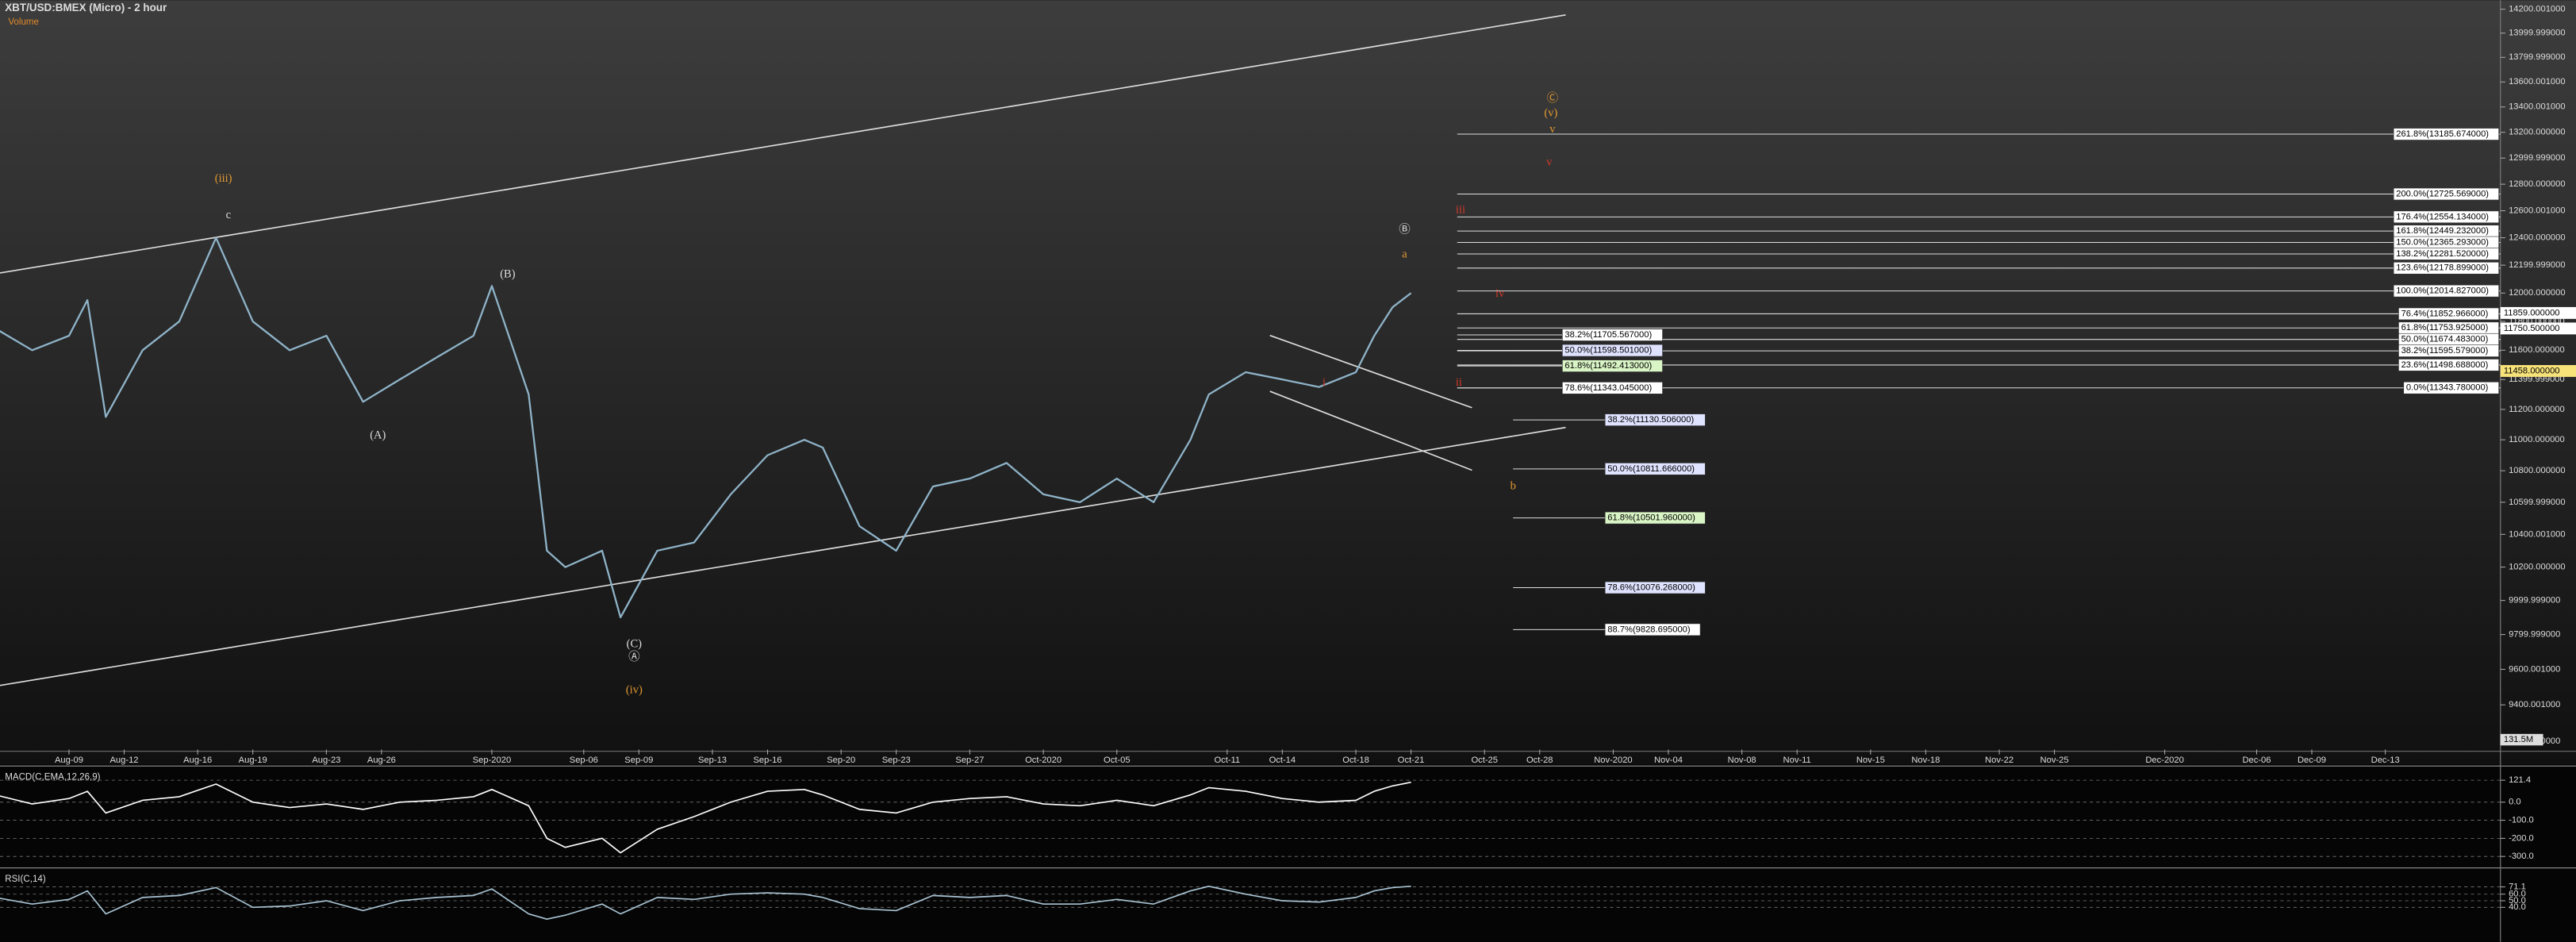 The image size is (2576, 942). Describe the element at coordinates (2518, 739) in the screenshot. I see `volume-marker-label: 131.5M` at that location.